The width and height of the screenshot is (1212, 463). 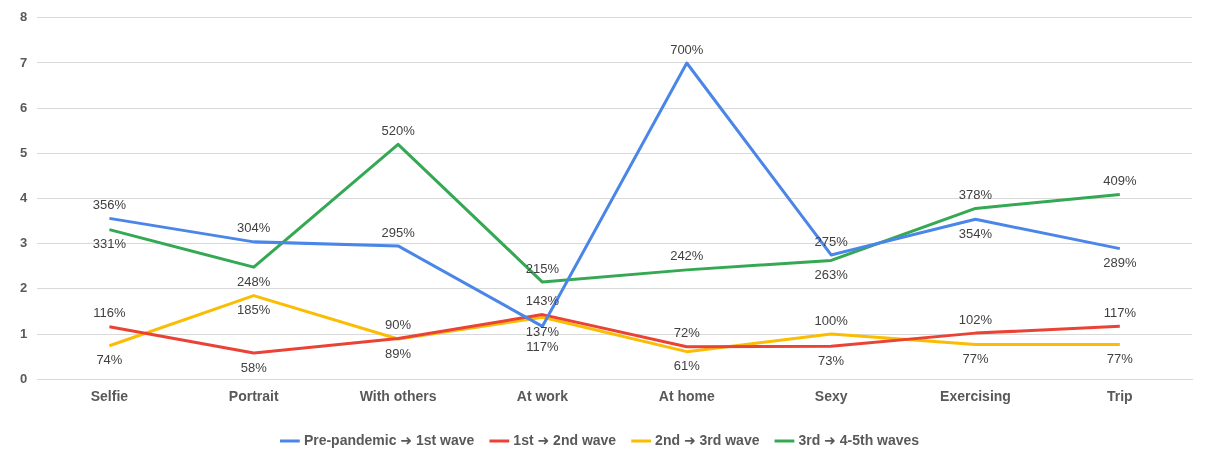 What do you see at coordinates (975, 233) in the screenshot?
I see `data-label: 354%` at bounding box center [975, 233].